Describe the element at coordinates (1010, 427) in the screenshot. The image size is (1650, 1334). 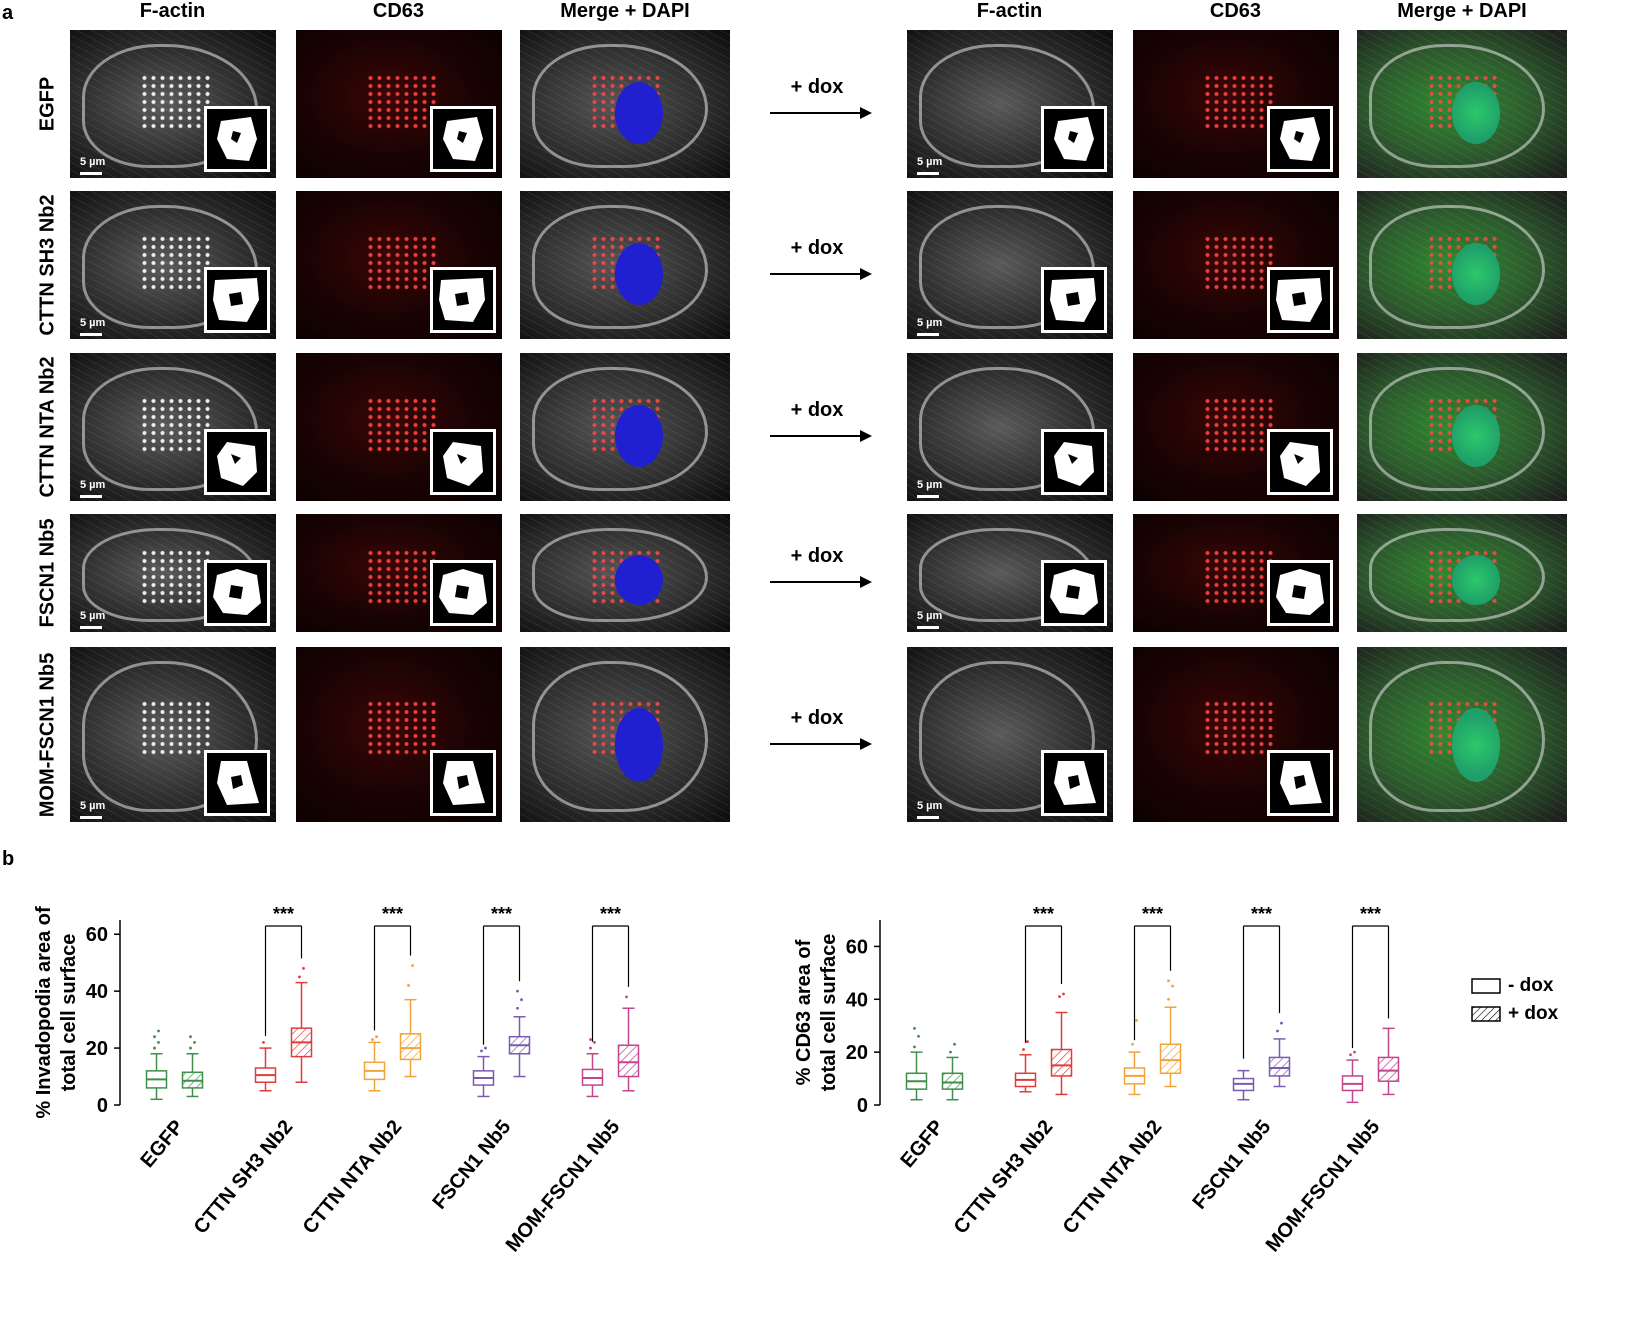
I see `micrograph-row2-factin: 5 µm` at that location.